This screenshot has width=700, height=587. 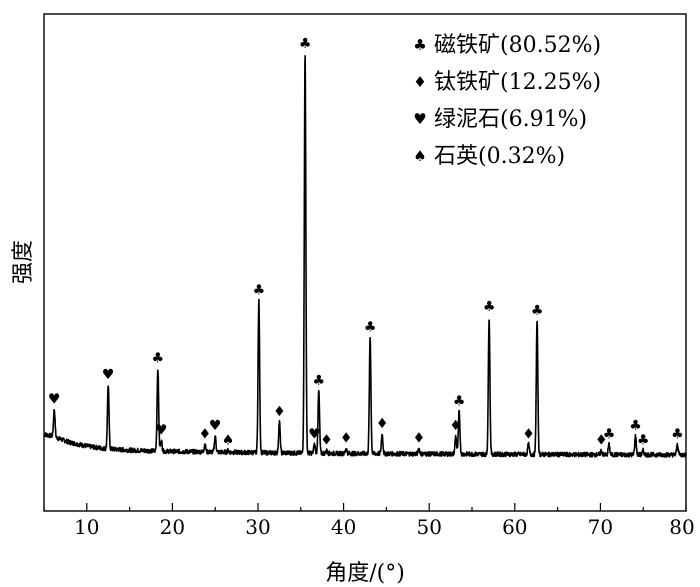 I want to click on legend-label: 绿泥石(6.91%), so click(x=510, y=119).